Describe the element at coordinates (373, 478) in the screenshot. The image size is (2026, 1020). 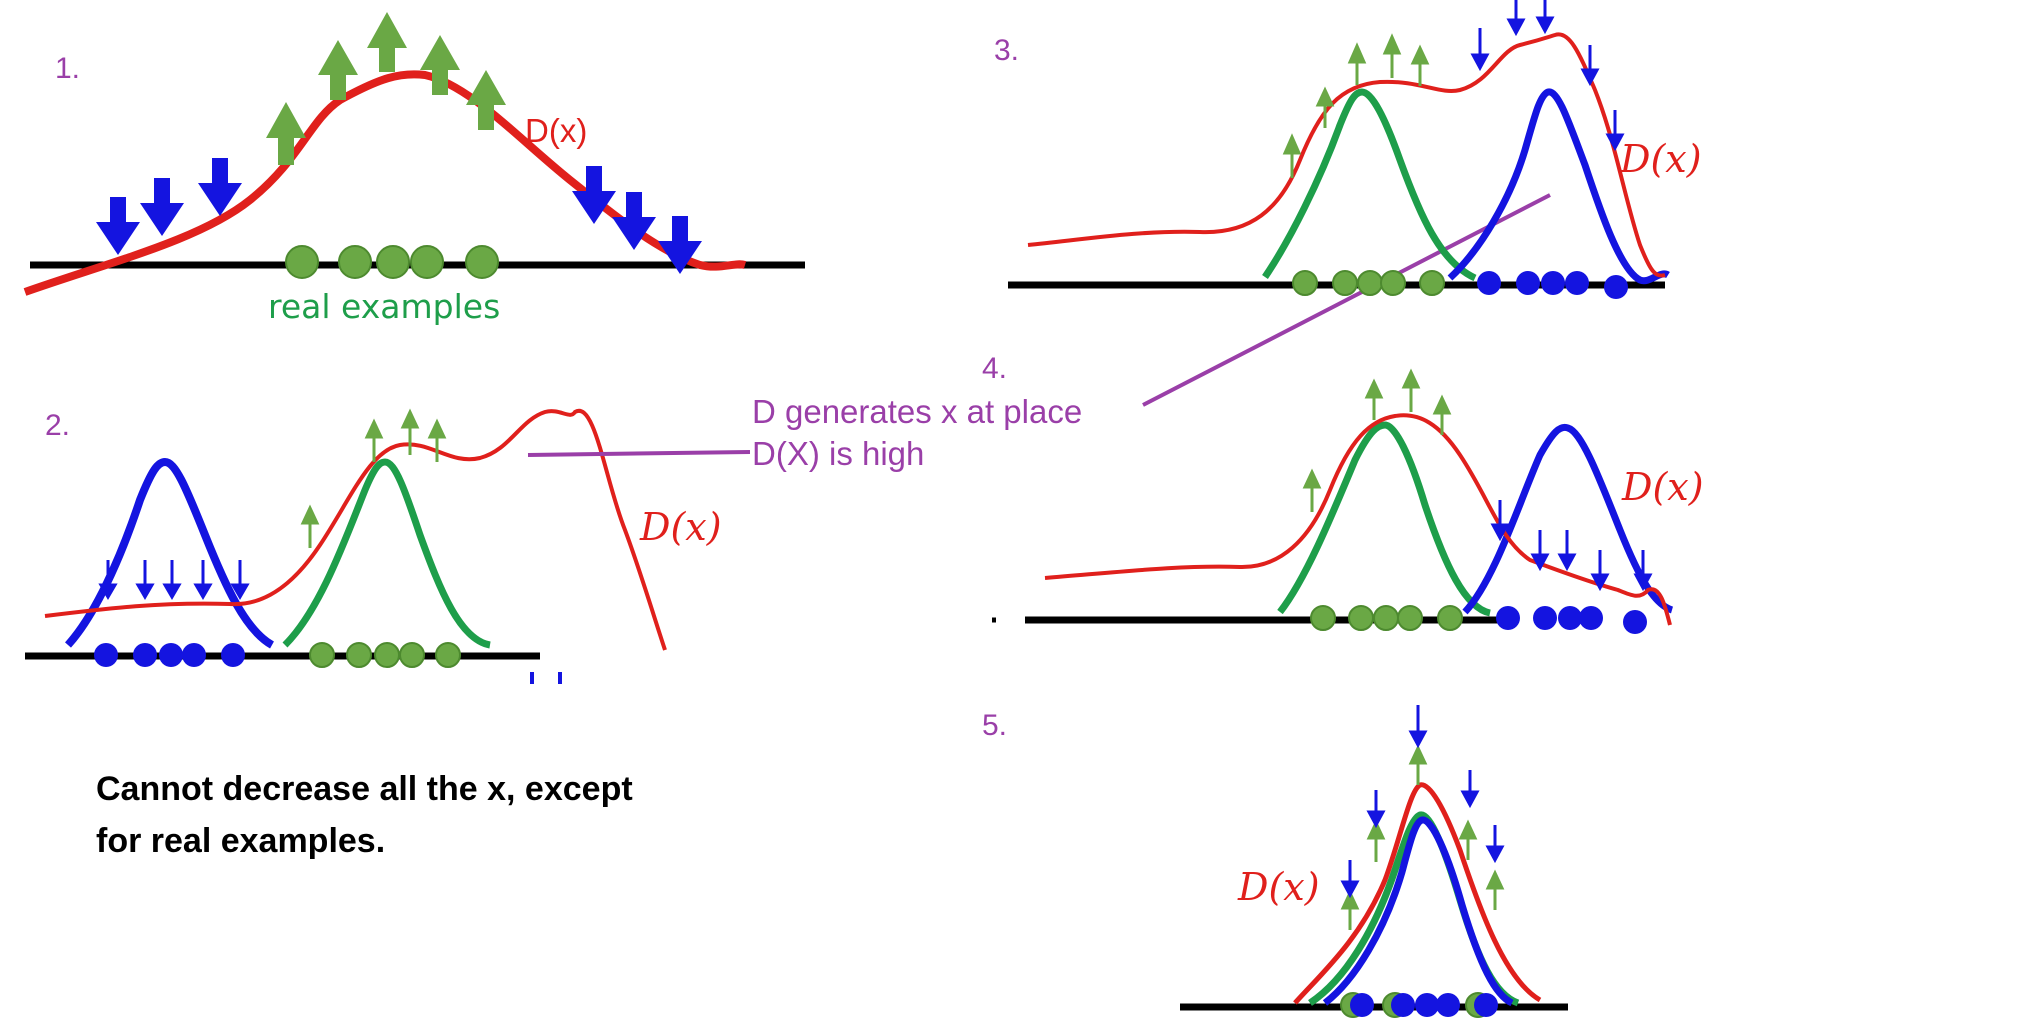
I see `panel-2-up-arrows` at that location.